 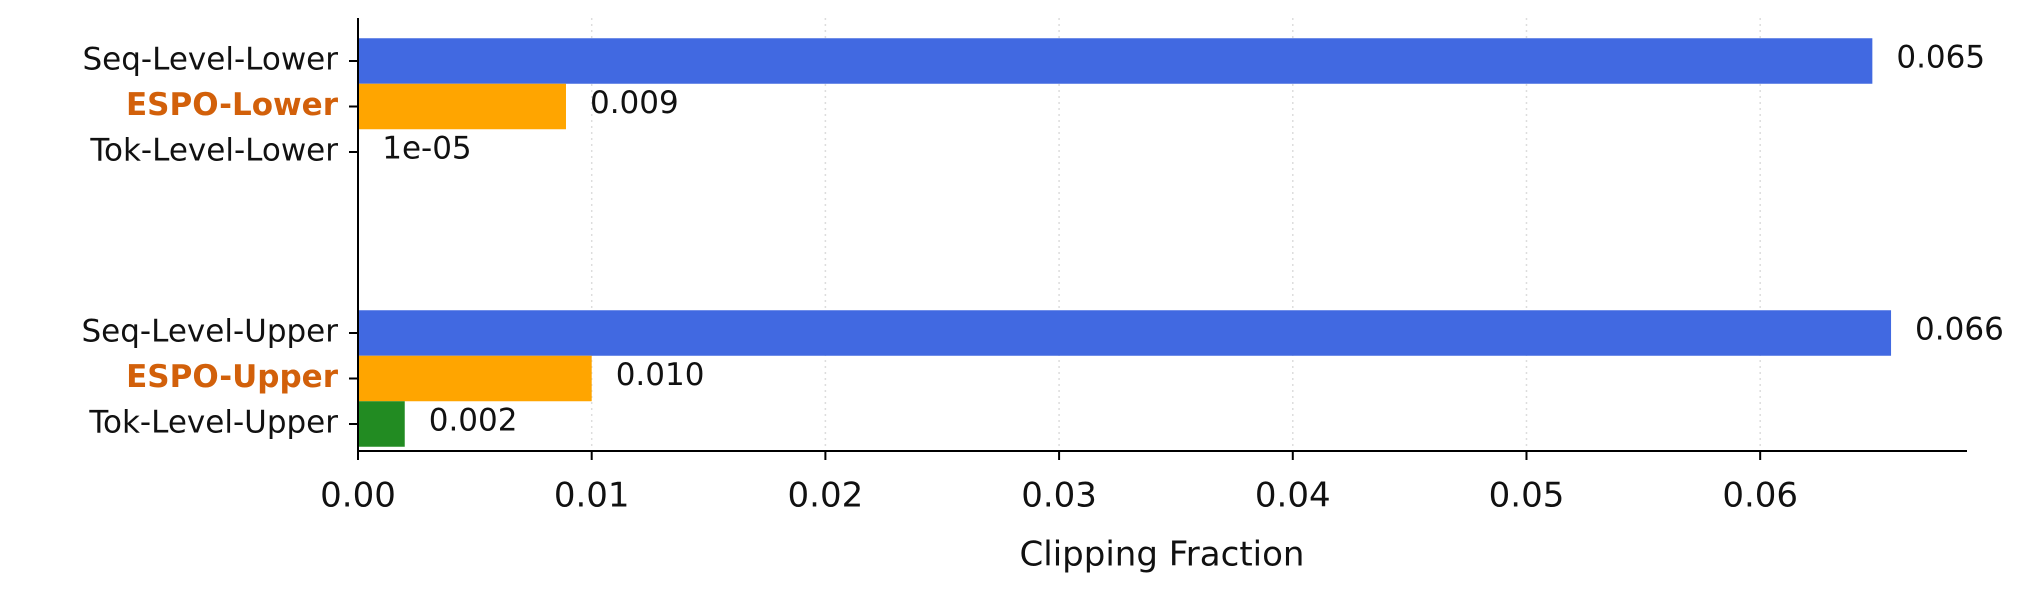 I want to click on x-axis-label: Clipping Fraction, so click(x=1162, y=555).